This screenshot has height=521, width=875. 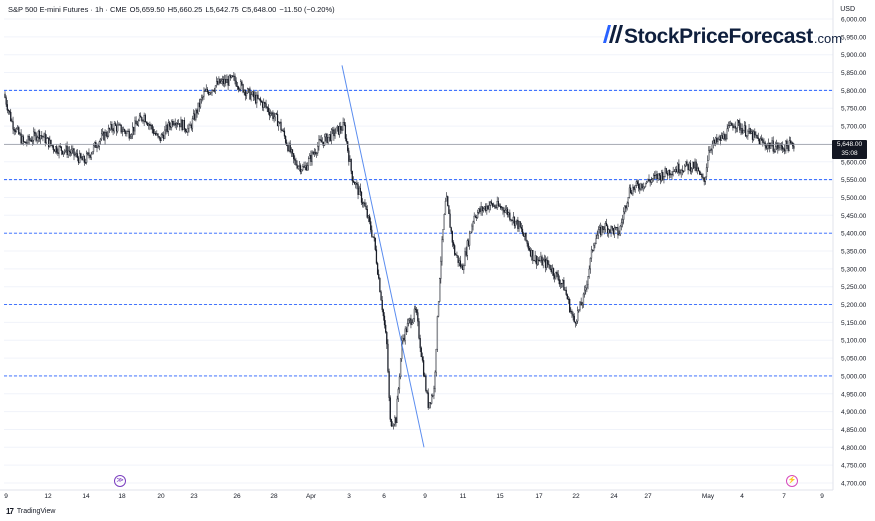 What do you see at coordinates (576, 496) in the screenshot?
I see `time-tick-label: 22` at bounding box center [576, 496].